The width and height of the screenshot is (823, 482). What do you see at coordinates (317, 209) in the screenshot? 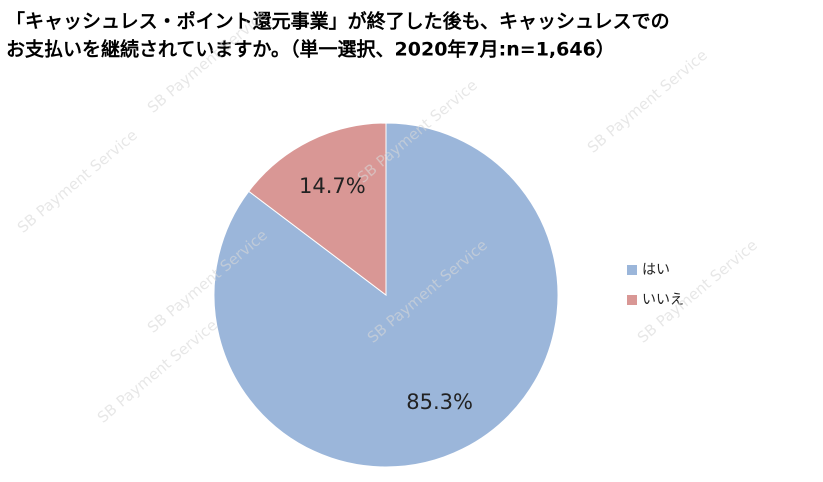
I see `pie-slice` at bounding box center [317, 209].